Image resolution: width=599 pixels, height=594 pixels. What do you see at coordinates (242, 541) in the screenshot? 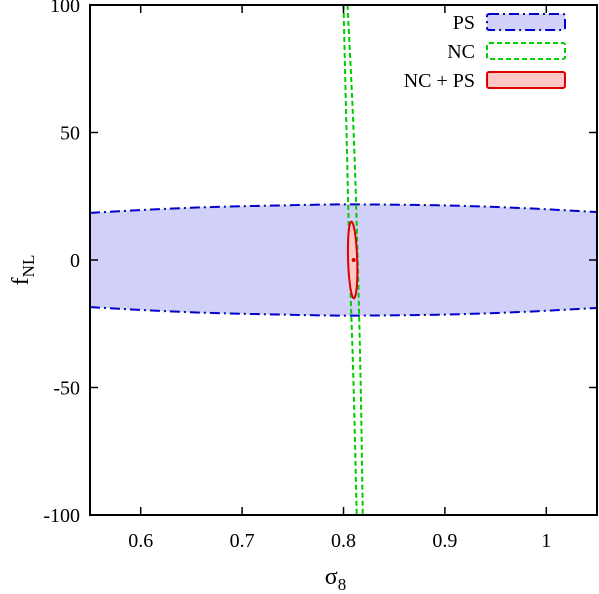
I see `x-tick-label: 0.7` at bounding box center [242, 541].